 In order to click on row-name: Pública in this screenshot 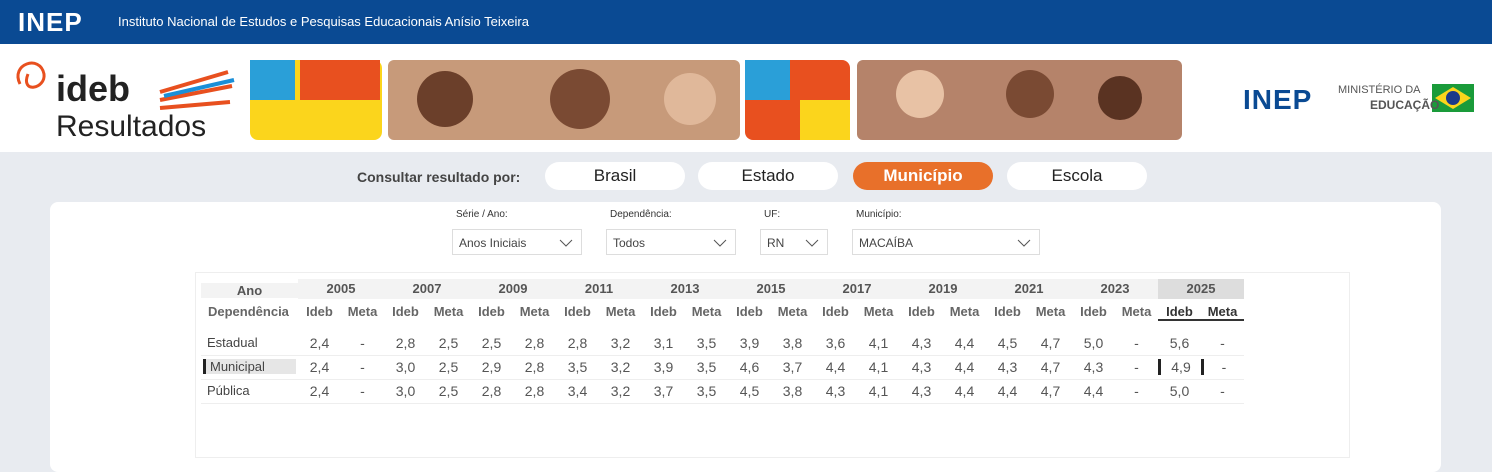, I will do `click(228, 390)`.